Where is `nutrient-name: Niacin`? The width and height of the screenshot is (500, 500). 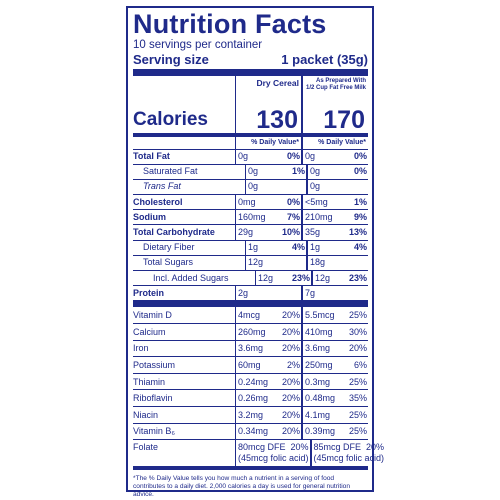
nutrient-name: Niacin is located at coordinates (146, 414).